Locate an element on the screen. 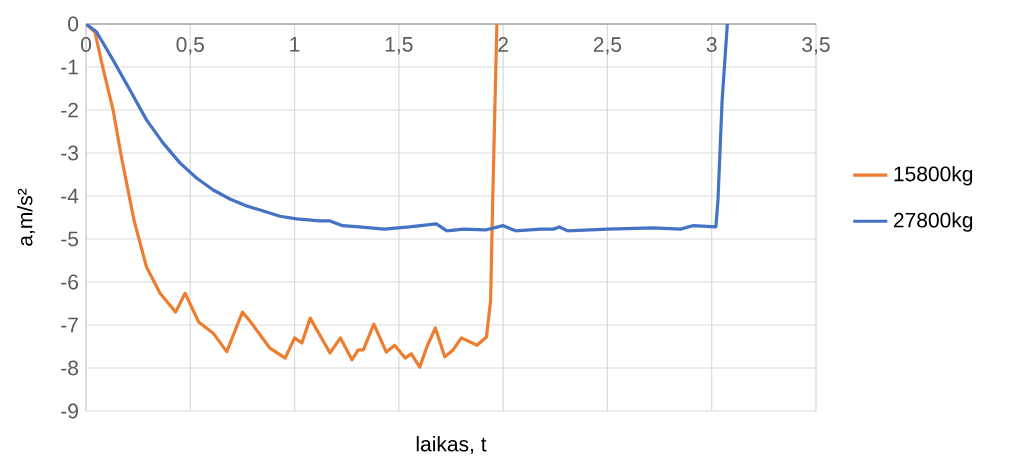 The width and height of the screenshot is (1024, 457). x-axis-title: laikas, t is located at coordinates (451, 445).